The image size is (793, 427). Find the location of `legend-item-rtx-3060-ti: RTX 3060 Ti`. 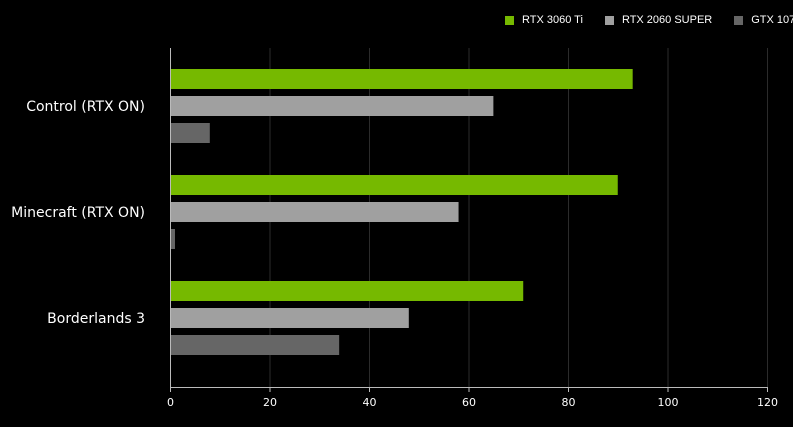

legend-item-rtx-3060-ti: RTX 3060 Ti is located at coordinates (544, 20).